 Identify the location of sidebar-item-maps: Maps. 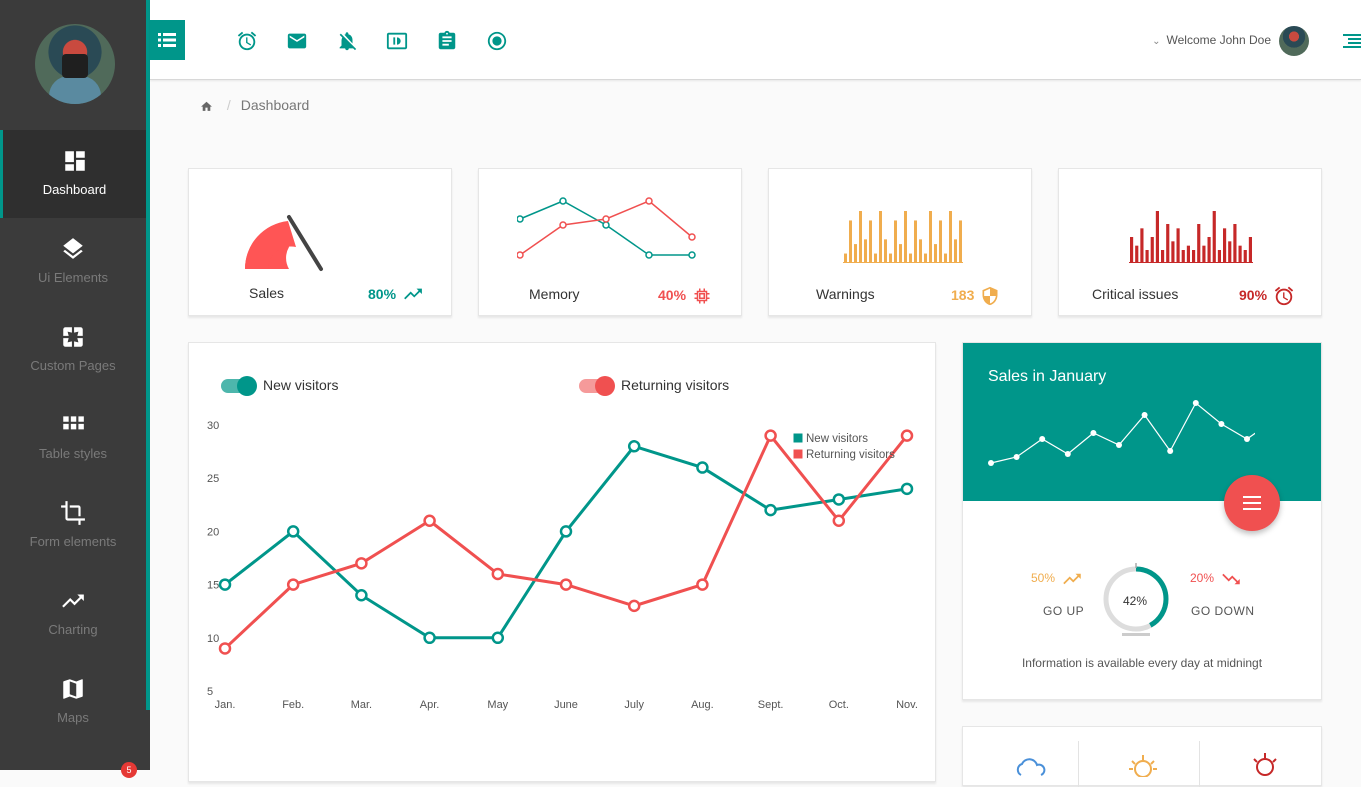
(73, 702).